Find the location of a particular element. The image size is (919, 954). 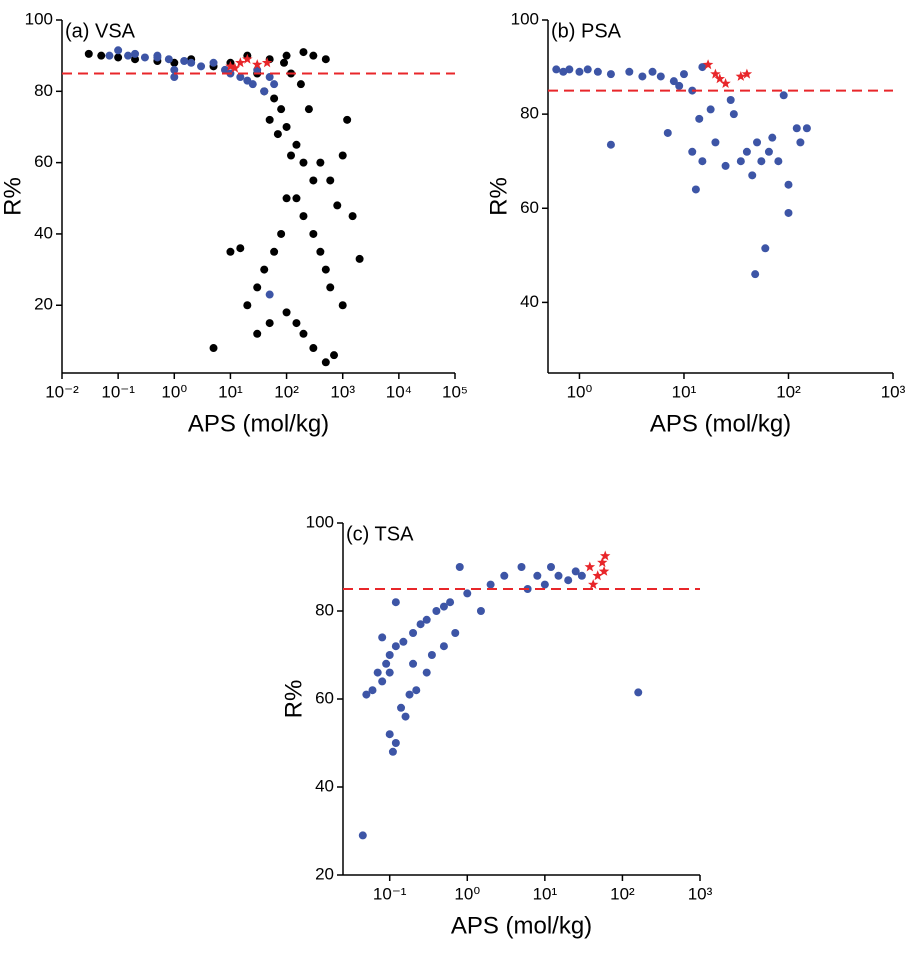

x-axis-label: APS (mol/kg) is located at coordinates (720, 423).